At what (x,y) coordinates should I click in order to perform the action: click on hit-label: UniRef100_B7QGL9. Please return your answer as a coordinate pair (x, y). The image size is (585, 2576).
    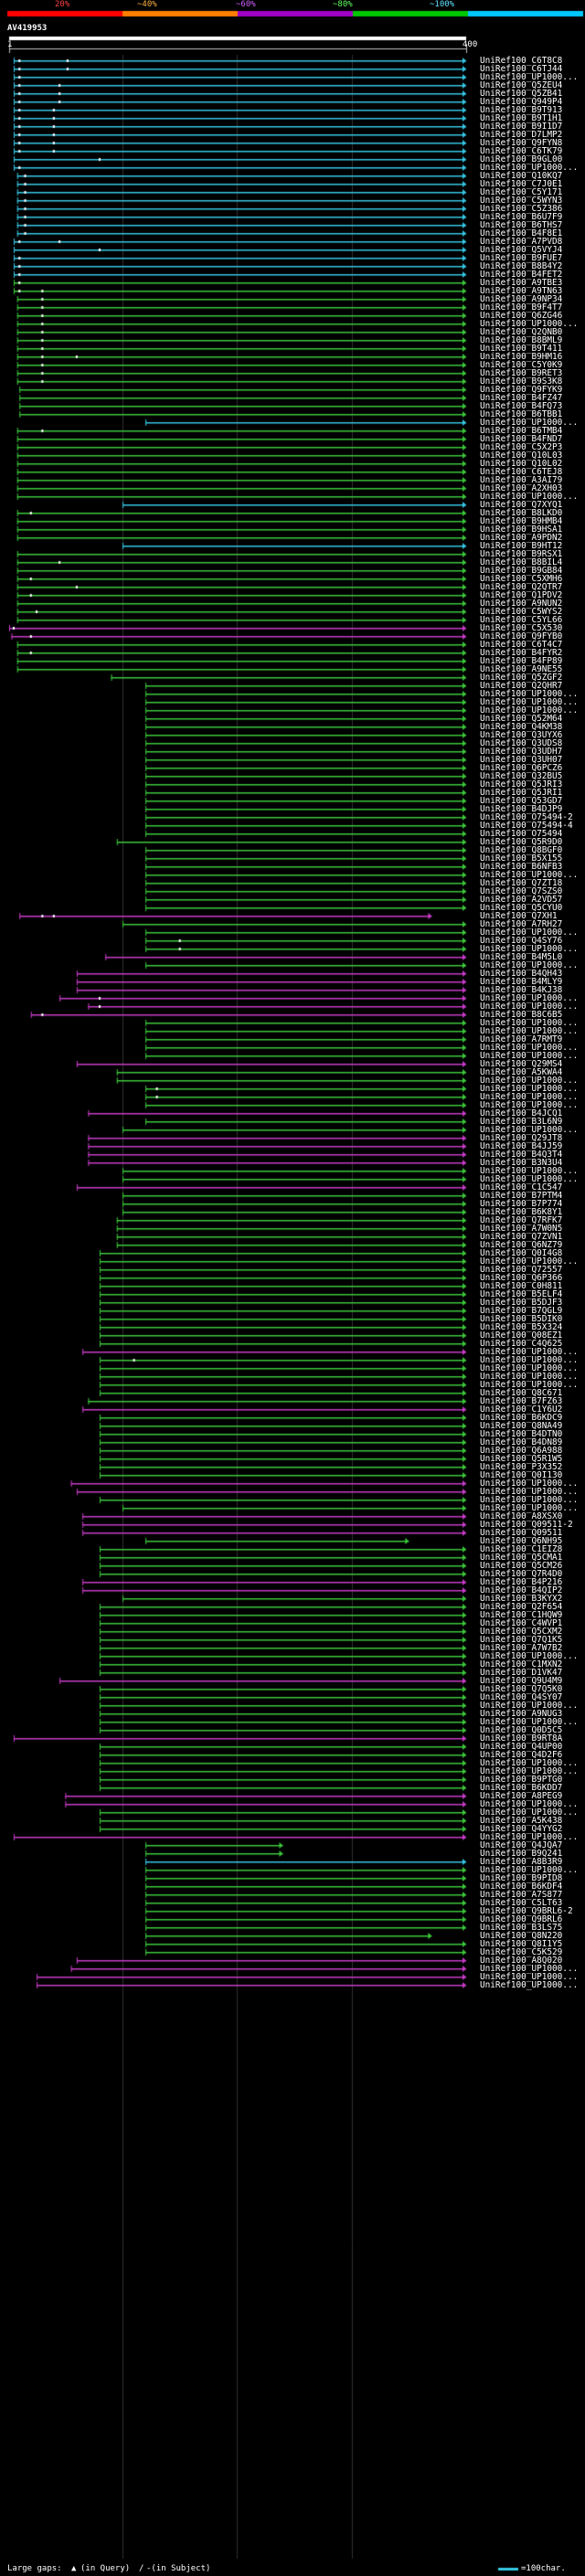
    Looking at the image, I should click on (521, 1311).